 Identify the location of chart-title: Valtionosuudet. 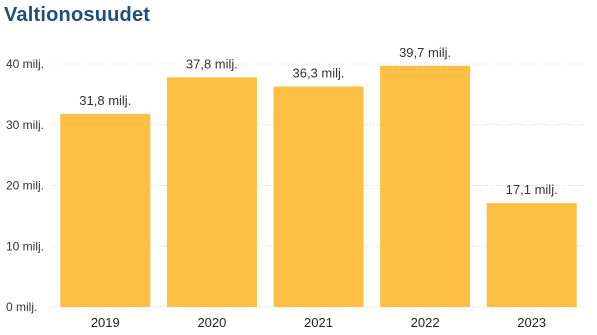
(77, 15).